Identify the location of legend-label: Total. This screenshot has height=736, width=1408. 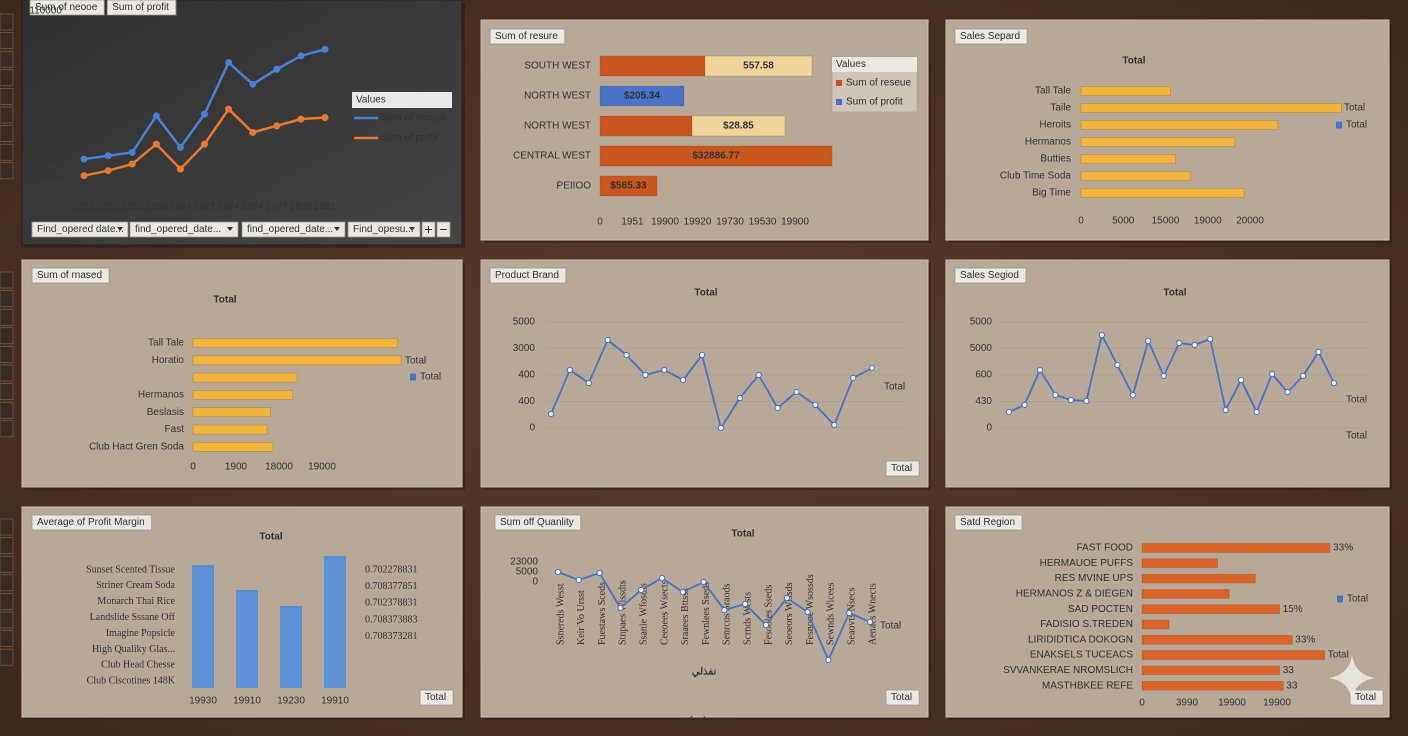
(1357, 599).